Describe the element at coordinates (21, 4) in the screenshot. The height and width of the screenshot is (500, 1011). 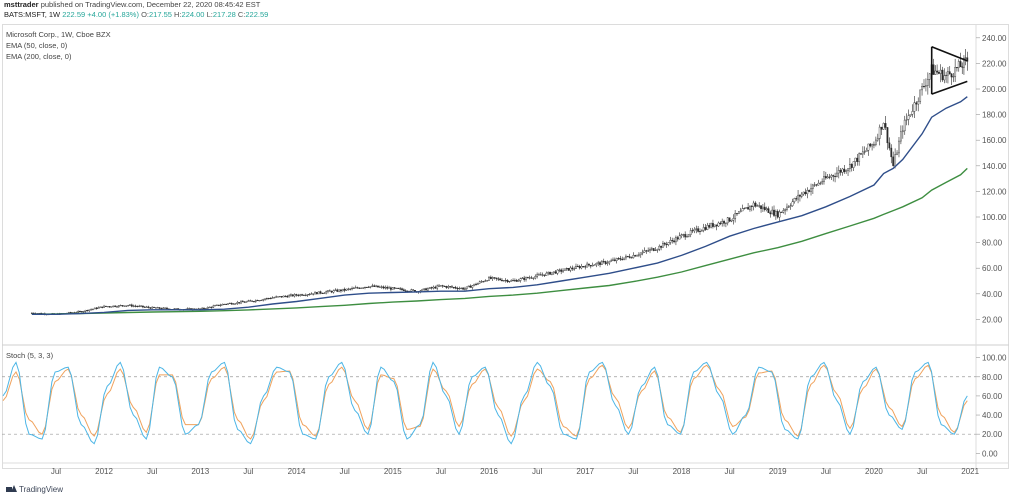
I see `author-name: msttrader` at that location.